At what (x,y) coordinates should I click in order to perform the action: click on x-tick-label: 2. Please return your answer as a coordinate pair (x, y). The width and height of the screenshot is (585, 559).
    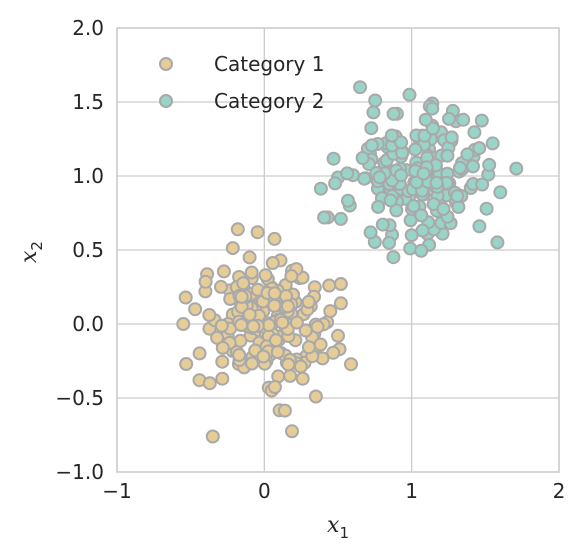
    Looking at the image, I should click on (559, 491).